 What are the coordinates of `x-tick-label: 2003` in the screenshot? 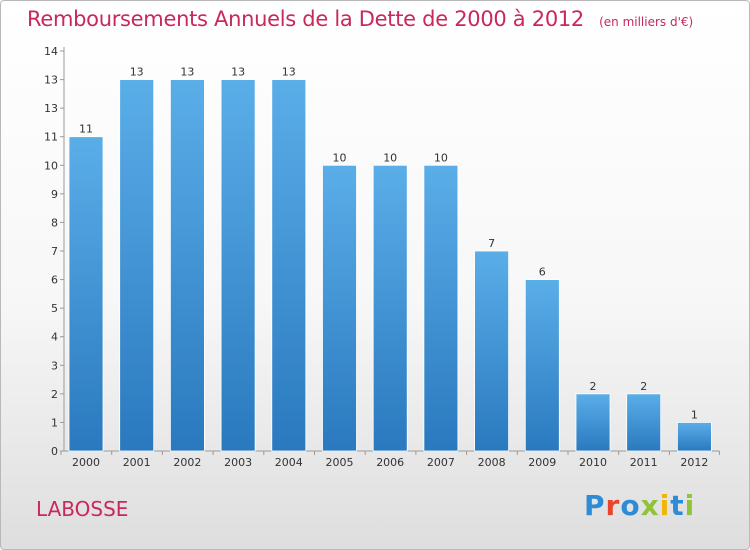 It's located at (238, 462).